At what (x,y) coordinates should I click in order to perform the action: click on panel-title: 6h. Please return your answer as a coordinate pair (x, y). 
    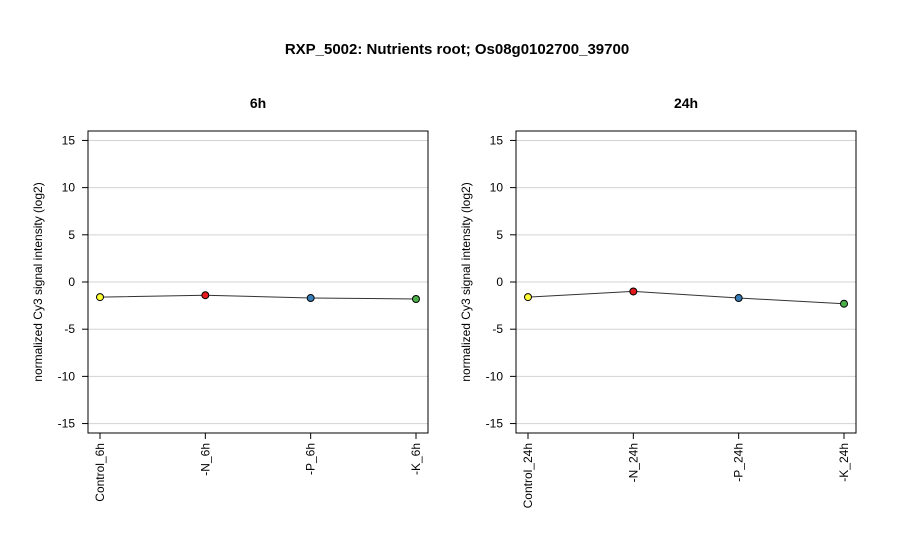
    Looking at the image, I should click on (258, 103).